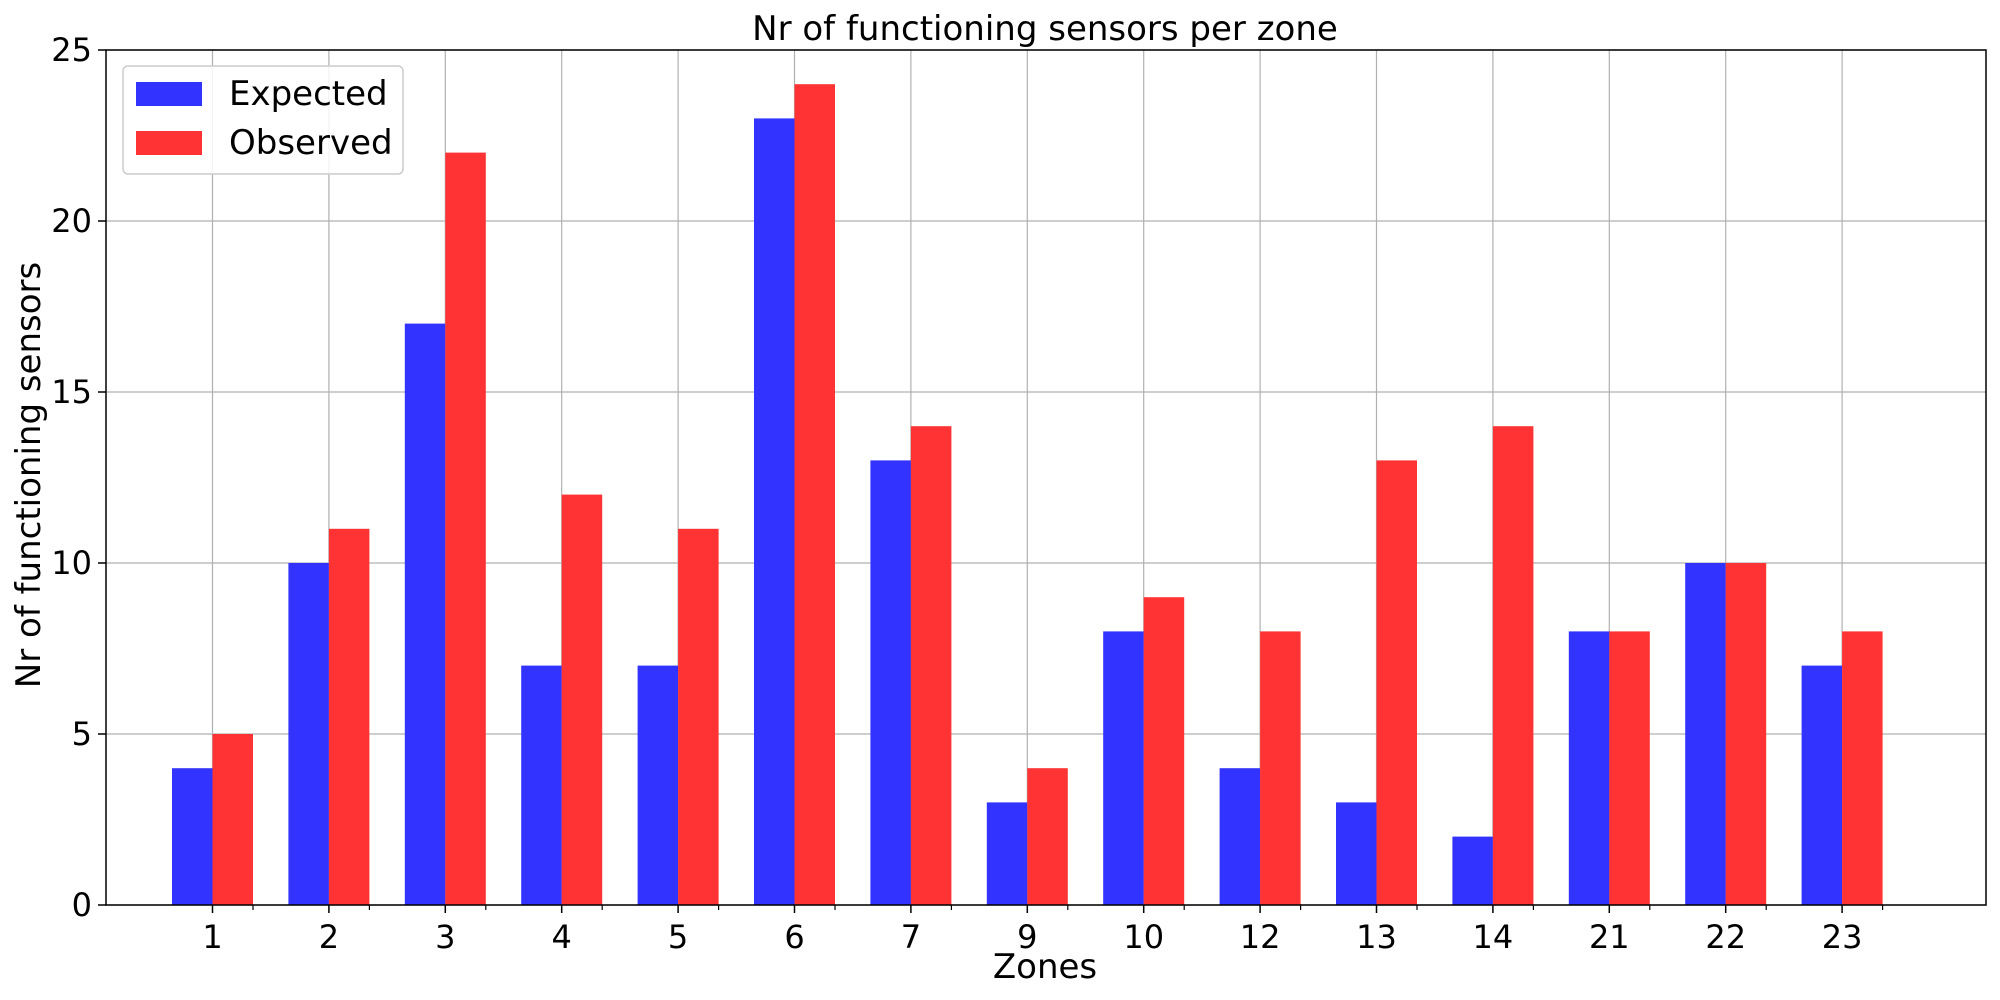 This screenshot has height=1000, width=2000. What do you see at coordinates (678, 937) in the screenshot?
I see `x-tick-label: 5` at bounding box center [678, 937].